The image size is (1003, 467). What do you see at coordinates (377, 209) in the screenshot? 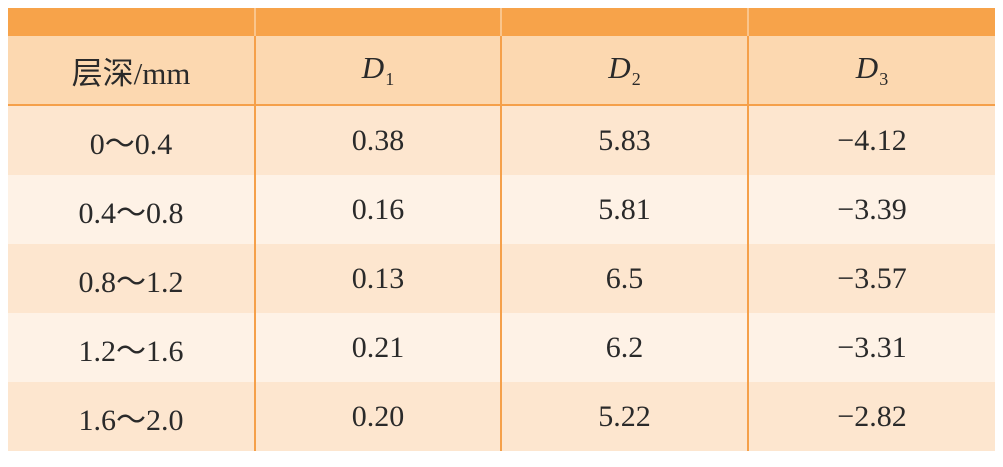
I see `cell-d1: 0.16` at bounding box center [377, 209].